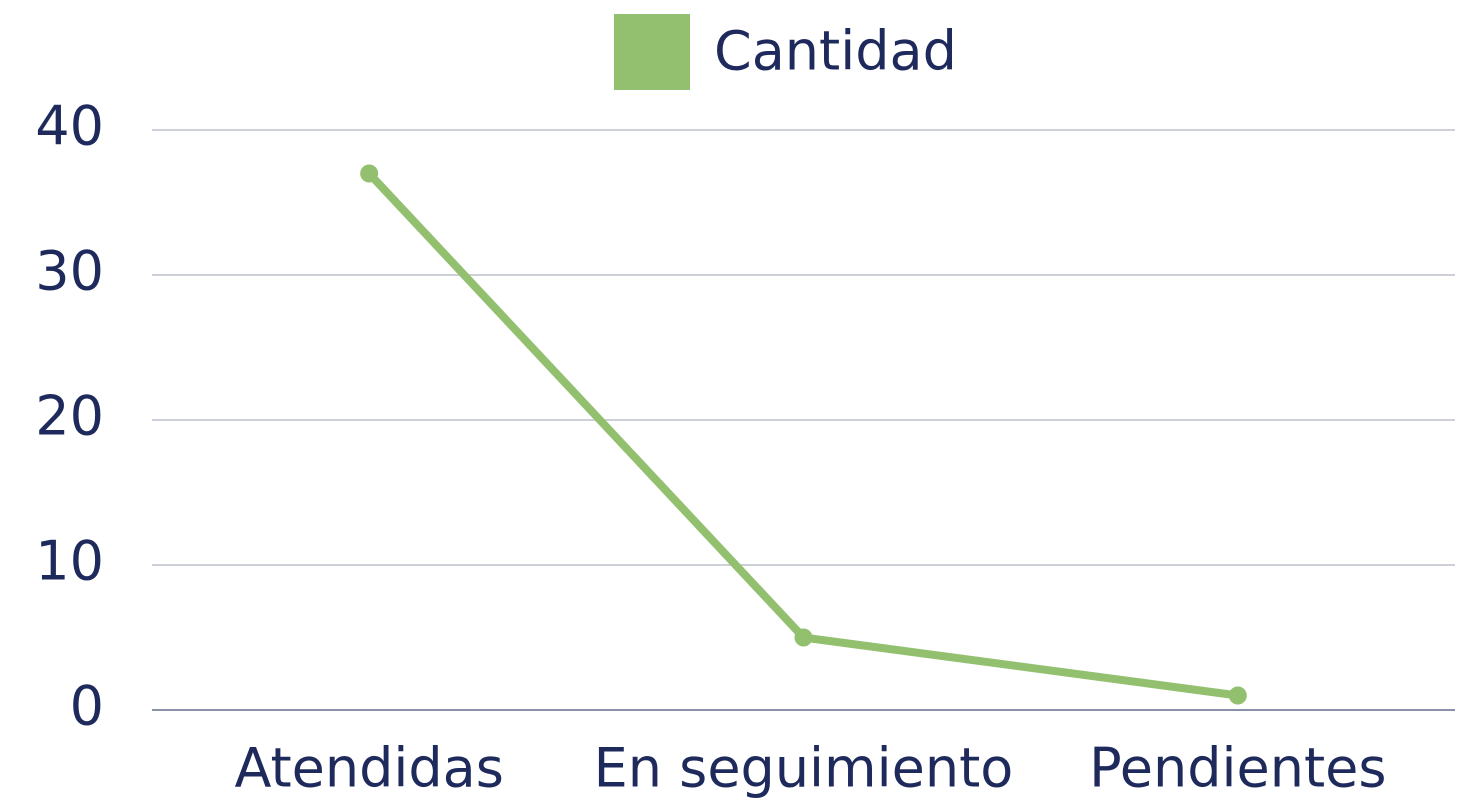 The width and height of the screenshot is (1472, 811). I want to click on y-tick-label: 0, so click(87, 706).